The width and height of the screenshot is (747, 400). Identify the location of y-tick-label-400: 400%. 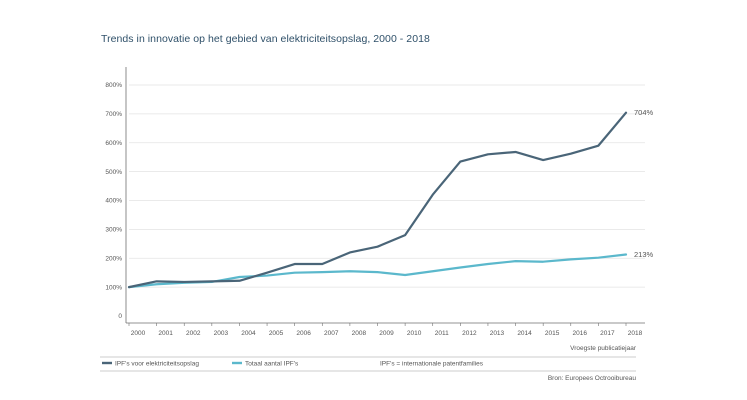
(113, 201).